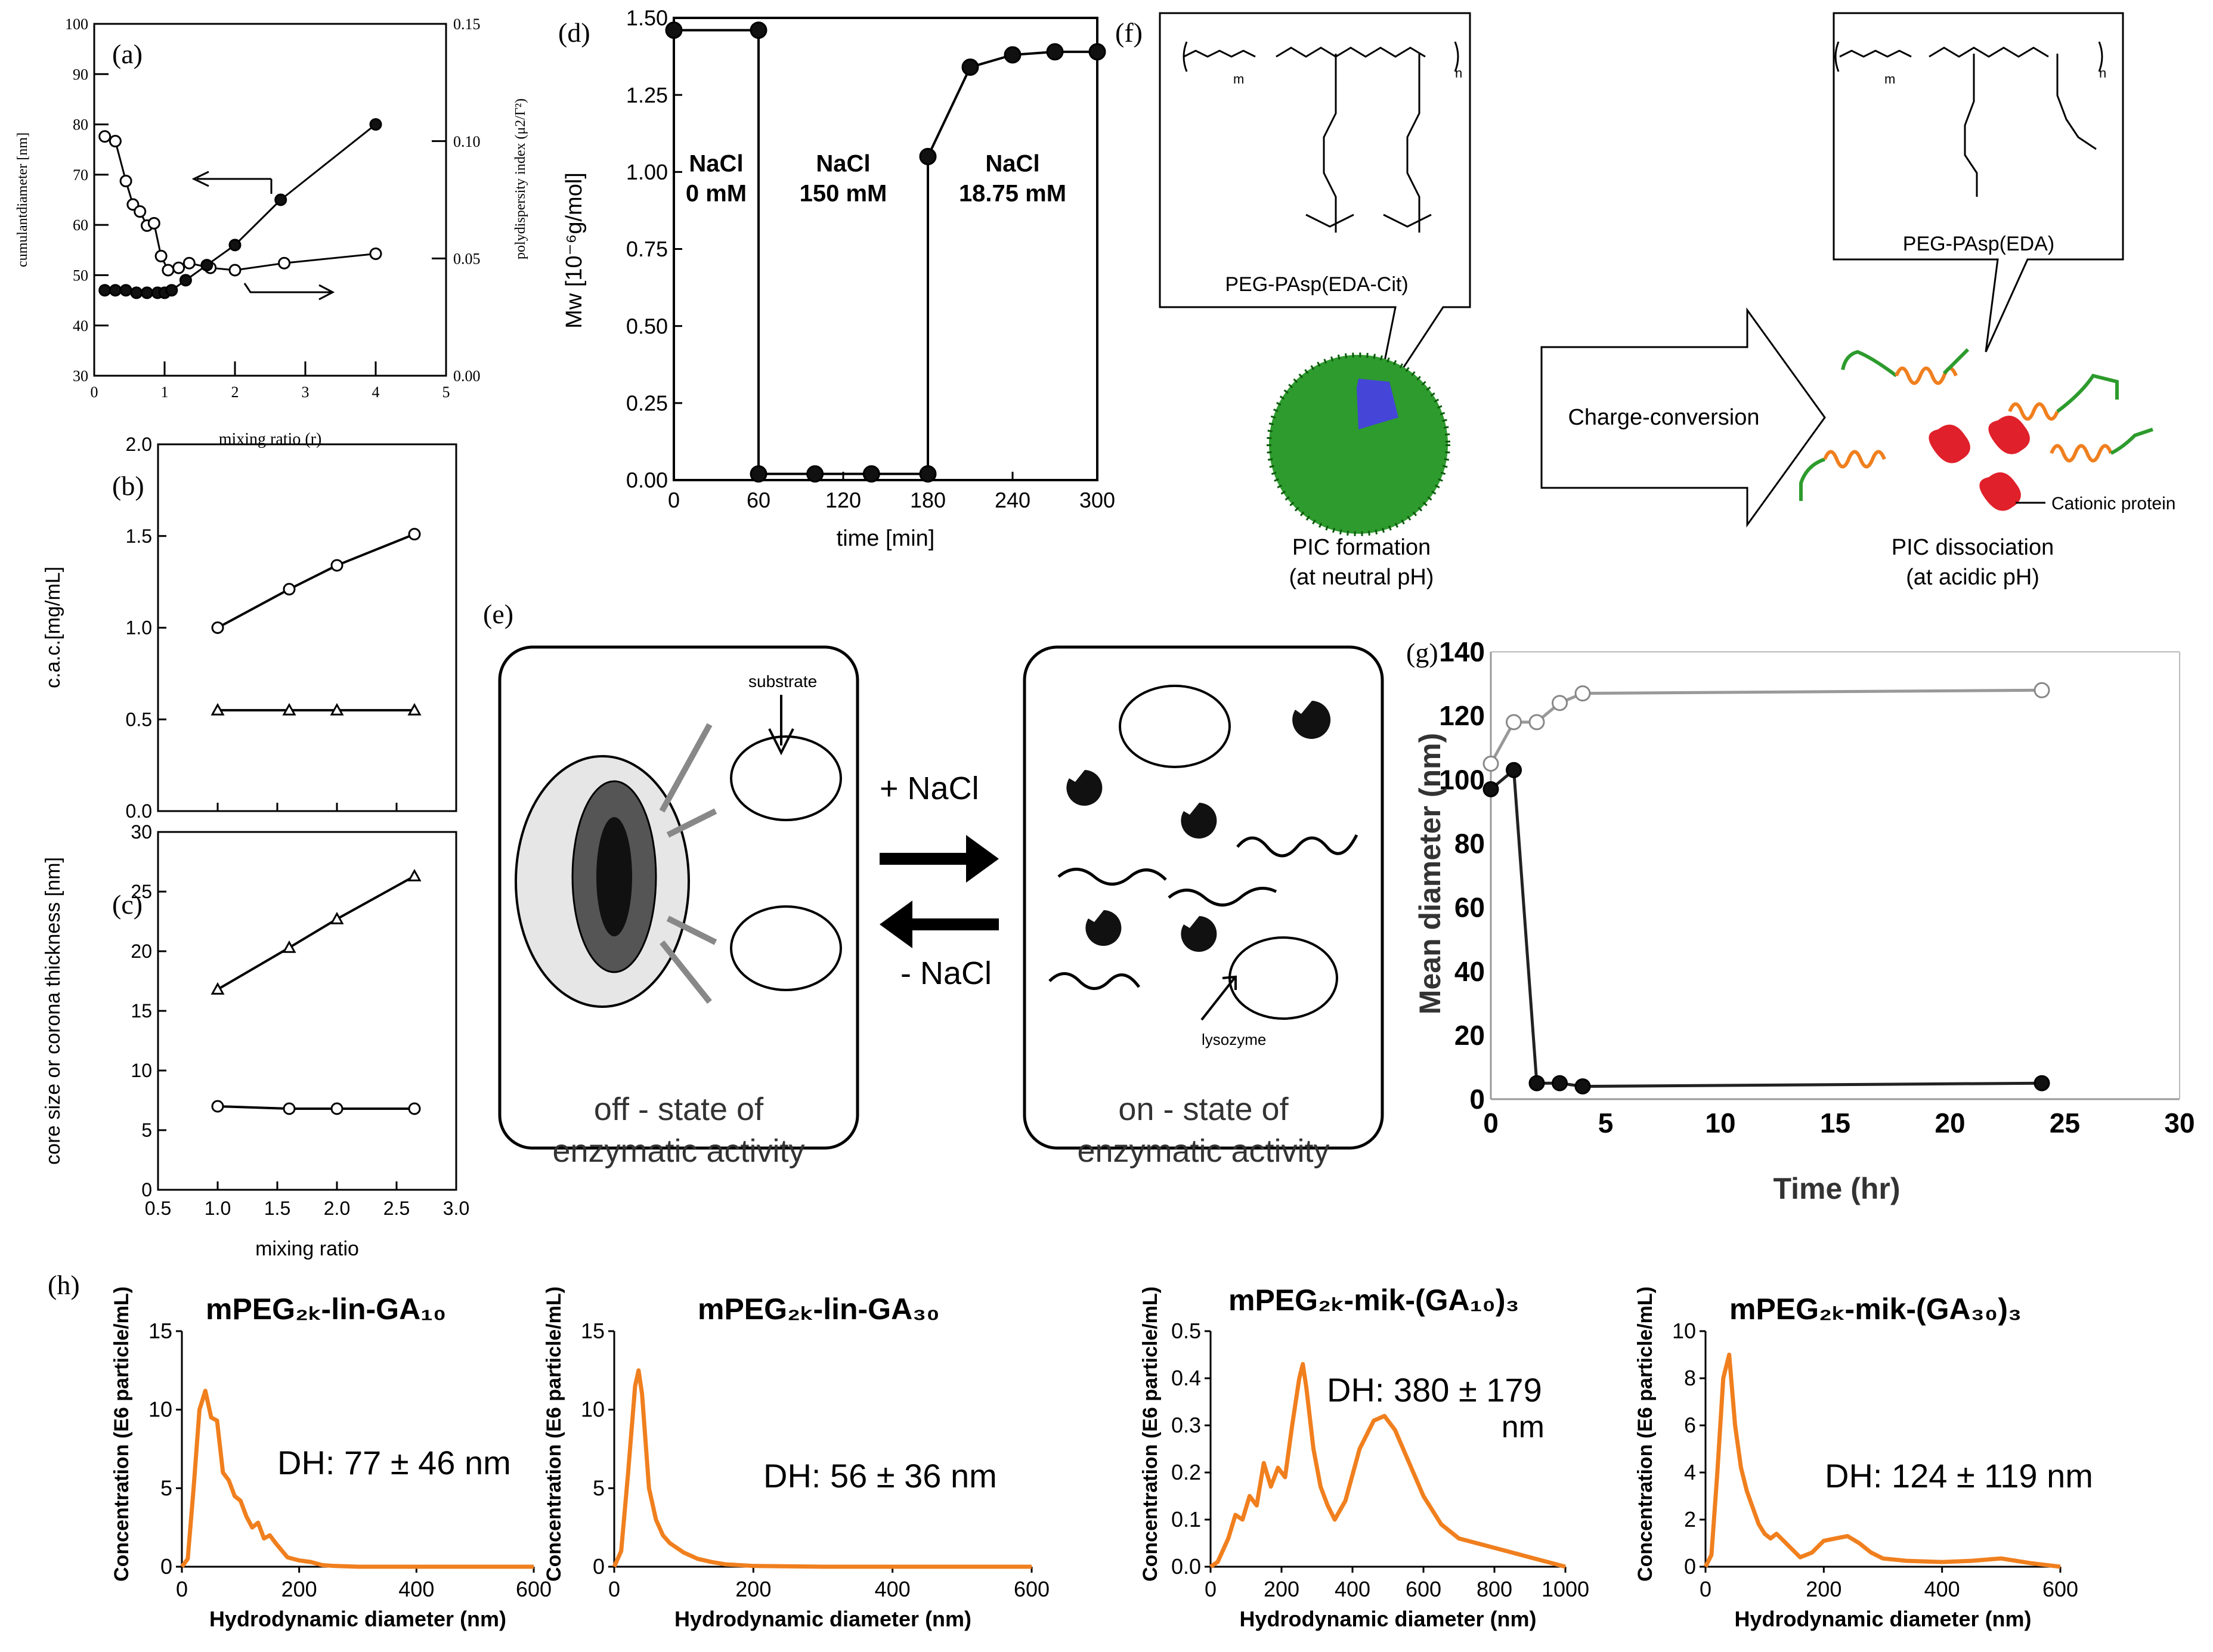  I want to click on h1-ylabel: Concentration (E6 particle/mL), so click(121, 1434).